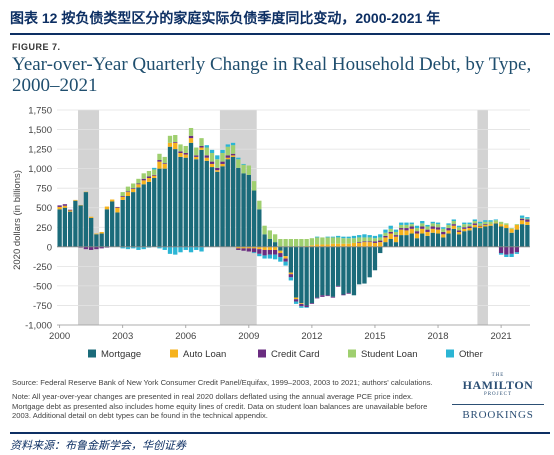  I want to click on legend-swatch, so click(450, 353).